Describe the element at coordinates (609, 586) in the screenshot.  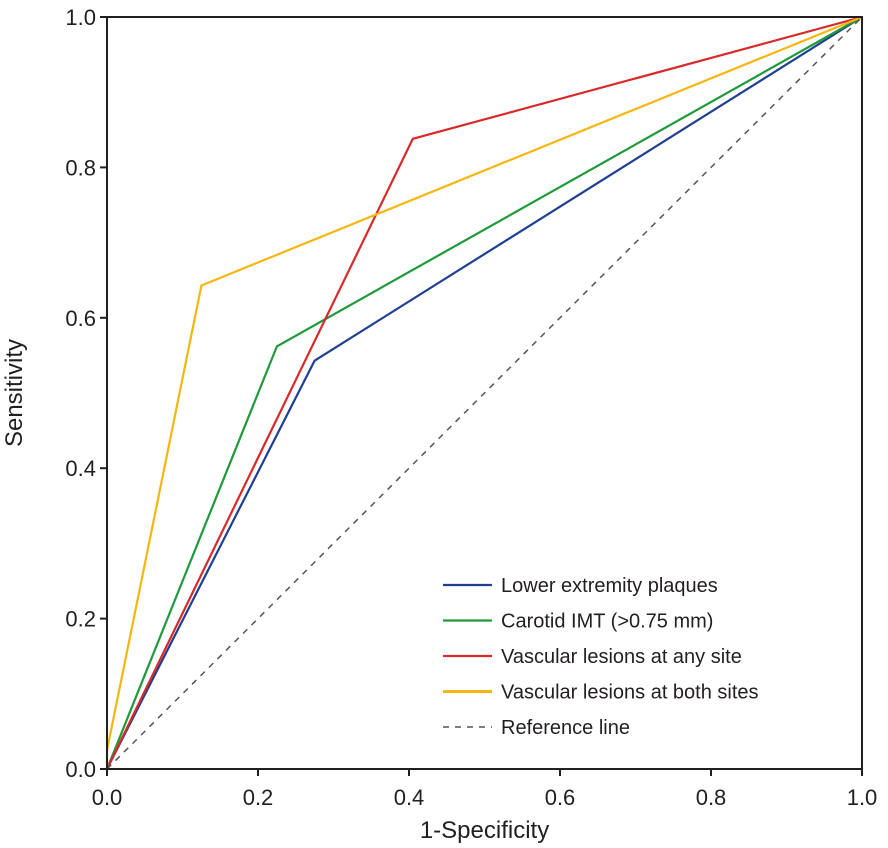
I see `legend-label: Lower extremity plaques` at that location.